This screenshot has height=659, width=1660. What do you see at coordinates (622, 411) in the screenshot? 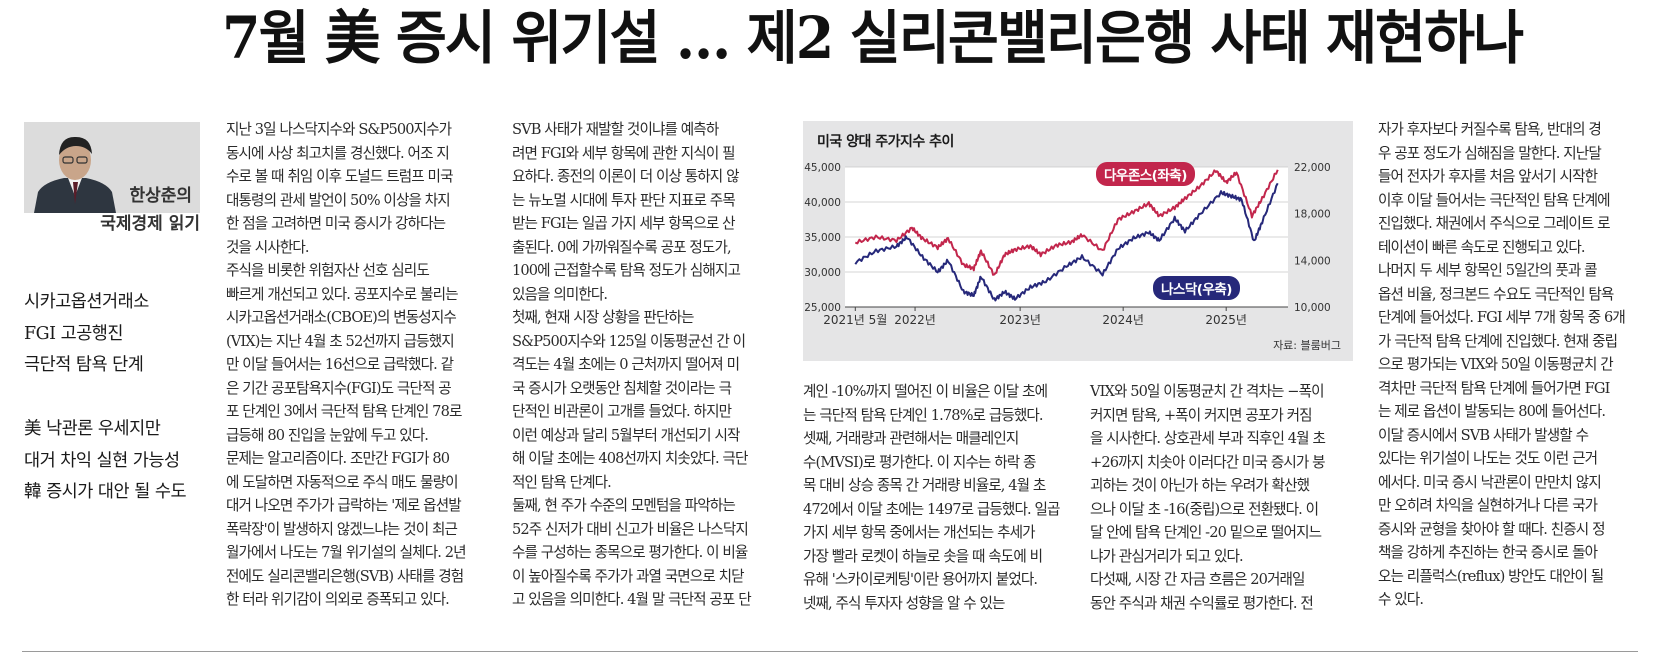
I see `body-line: 단적인 비관론이 고개를 들었다. 하지만` at bounding box center [622, 411].